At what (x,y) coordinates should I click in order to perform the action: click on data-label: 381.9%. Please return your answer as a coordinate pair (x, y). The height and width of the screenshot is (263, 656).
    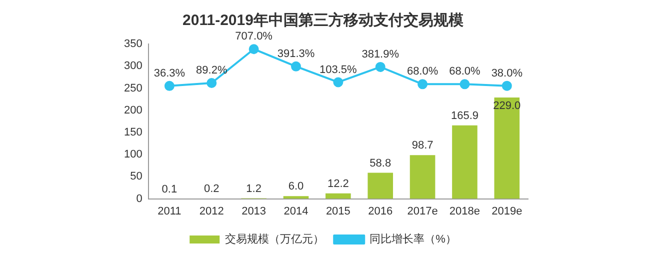
    Looking at the image, I should click on (381, 54).